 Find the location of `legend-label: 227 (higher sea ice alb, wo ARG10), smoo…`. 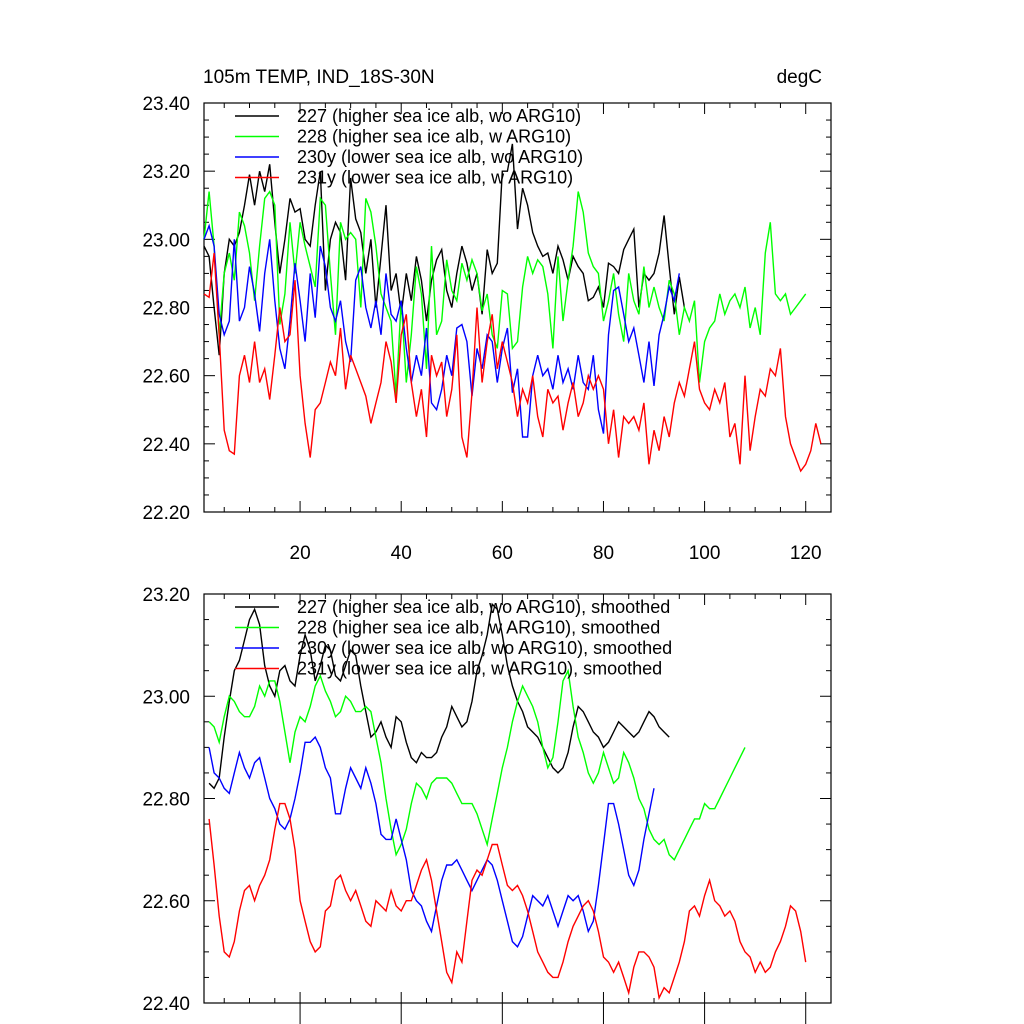

legend-label: 227 (higher sea ice alb, wo ARG10), smoo… is located at coordinates (483, 607).